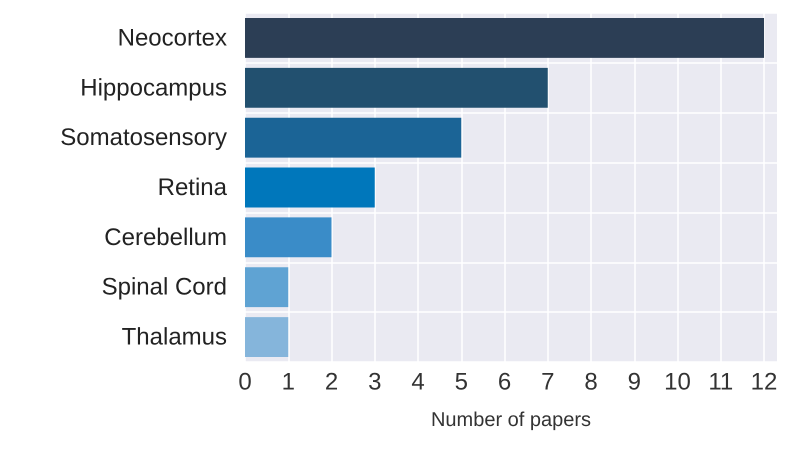 This screenshot has height=458, width=795. I want to click on y-tick-label: Cerebellum, so click(165, 237).